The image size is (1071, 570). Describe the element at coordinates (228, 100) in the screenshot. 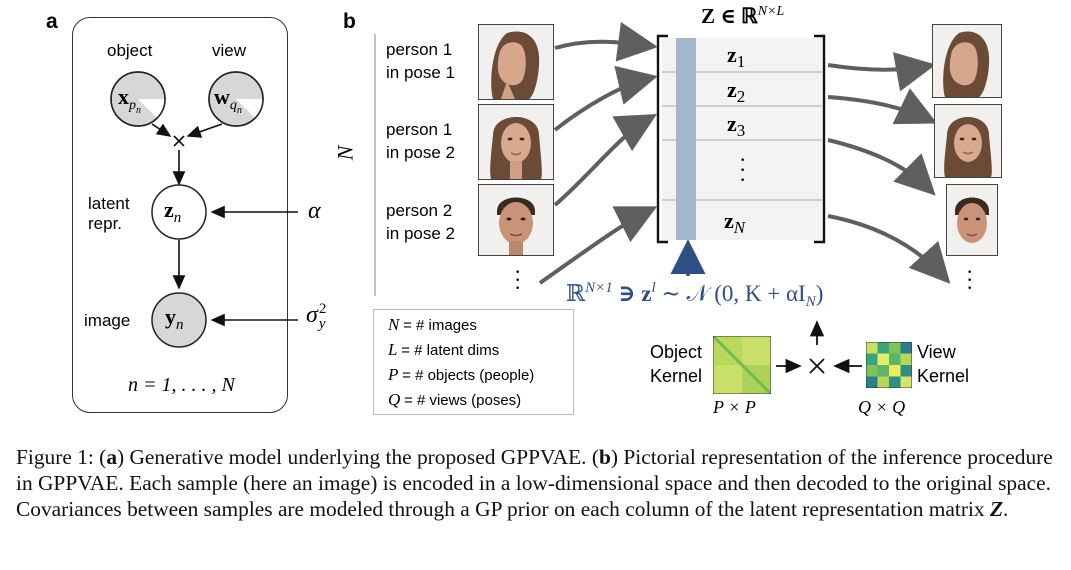

I see `node-w-label: wqn` at that location.